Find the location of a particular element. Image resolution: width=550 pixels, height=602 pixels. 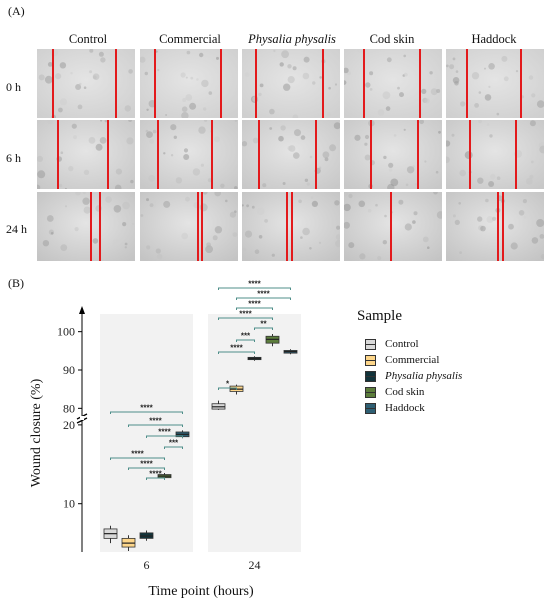

y-axis-label: Wound closure (%) is located at coordinates (36, 432).